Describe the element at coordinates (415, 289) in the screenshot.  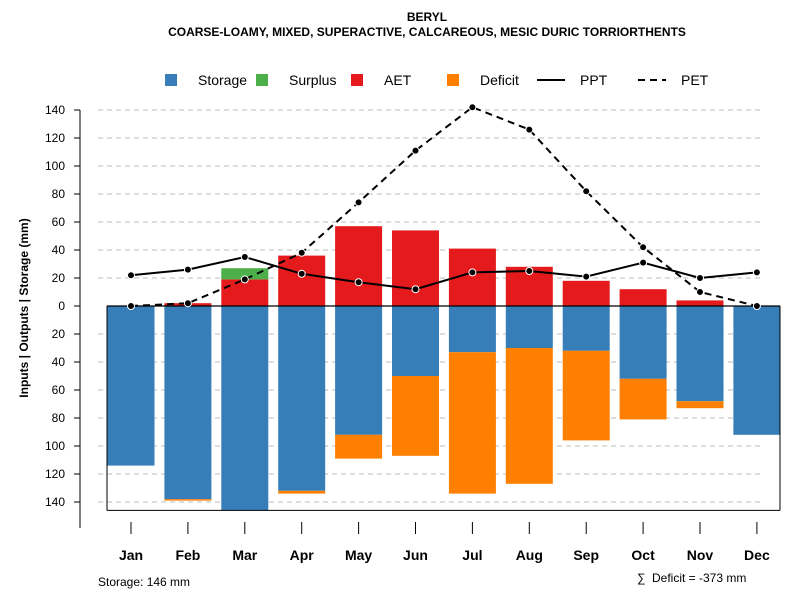
I see `ppt-point-jun` at that location.